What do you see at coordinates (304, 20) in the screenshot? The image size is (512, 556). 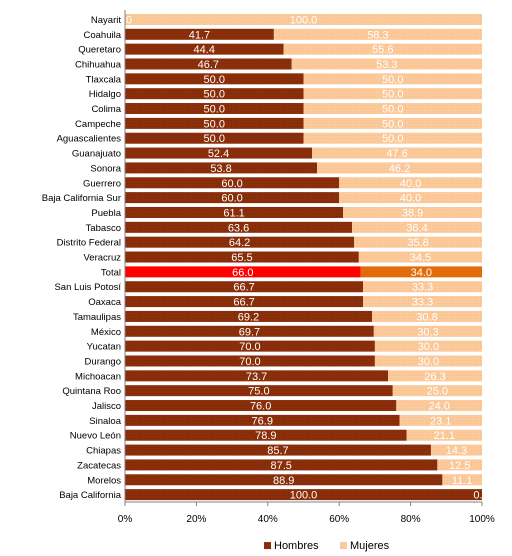 I see `data-label-mujeres-nayarit: 100.0` at bounding box center [304, 20].